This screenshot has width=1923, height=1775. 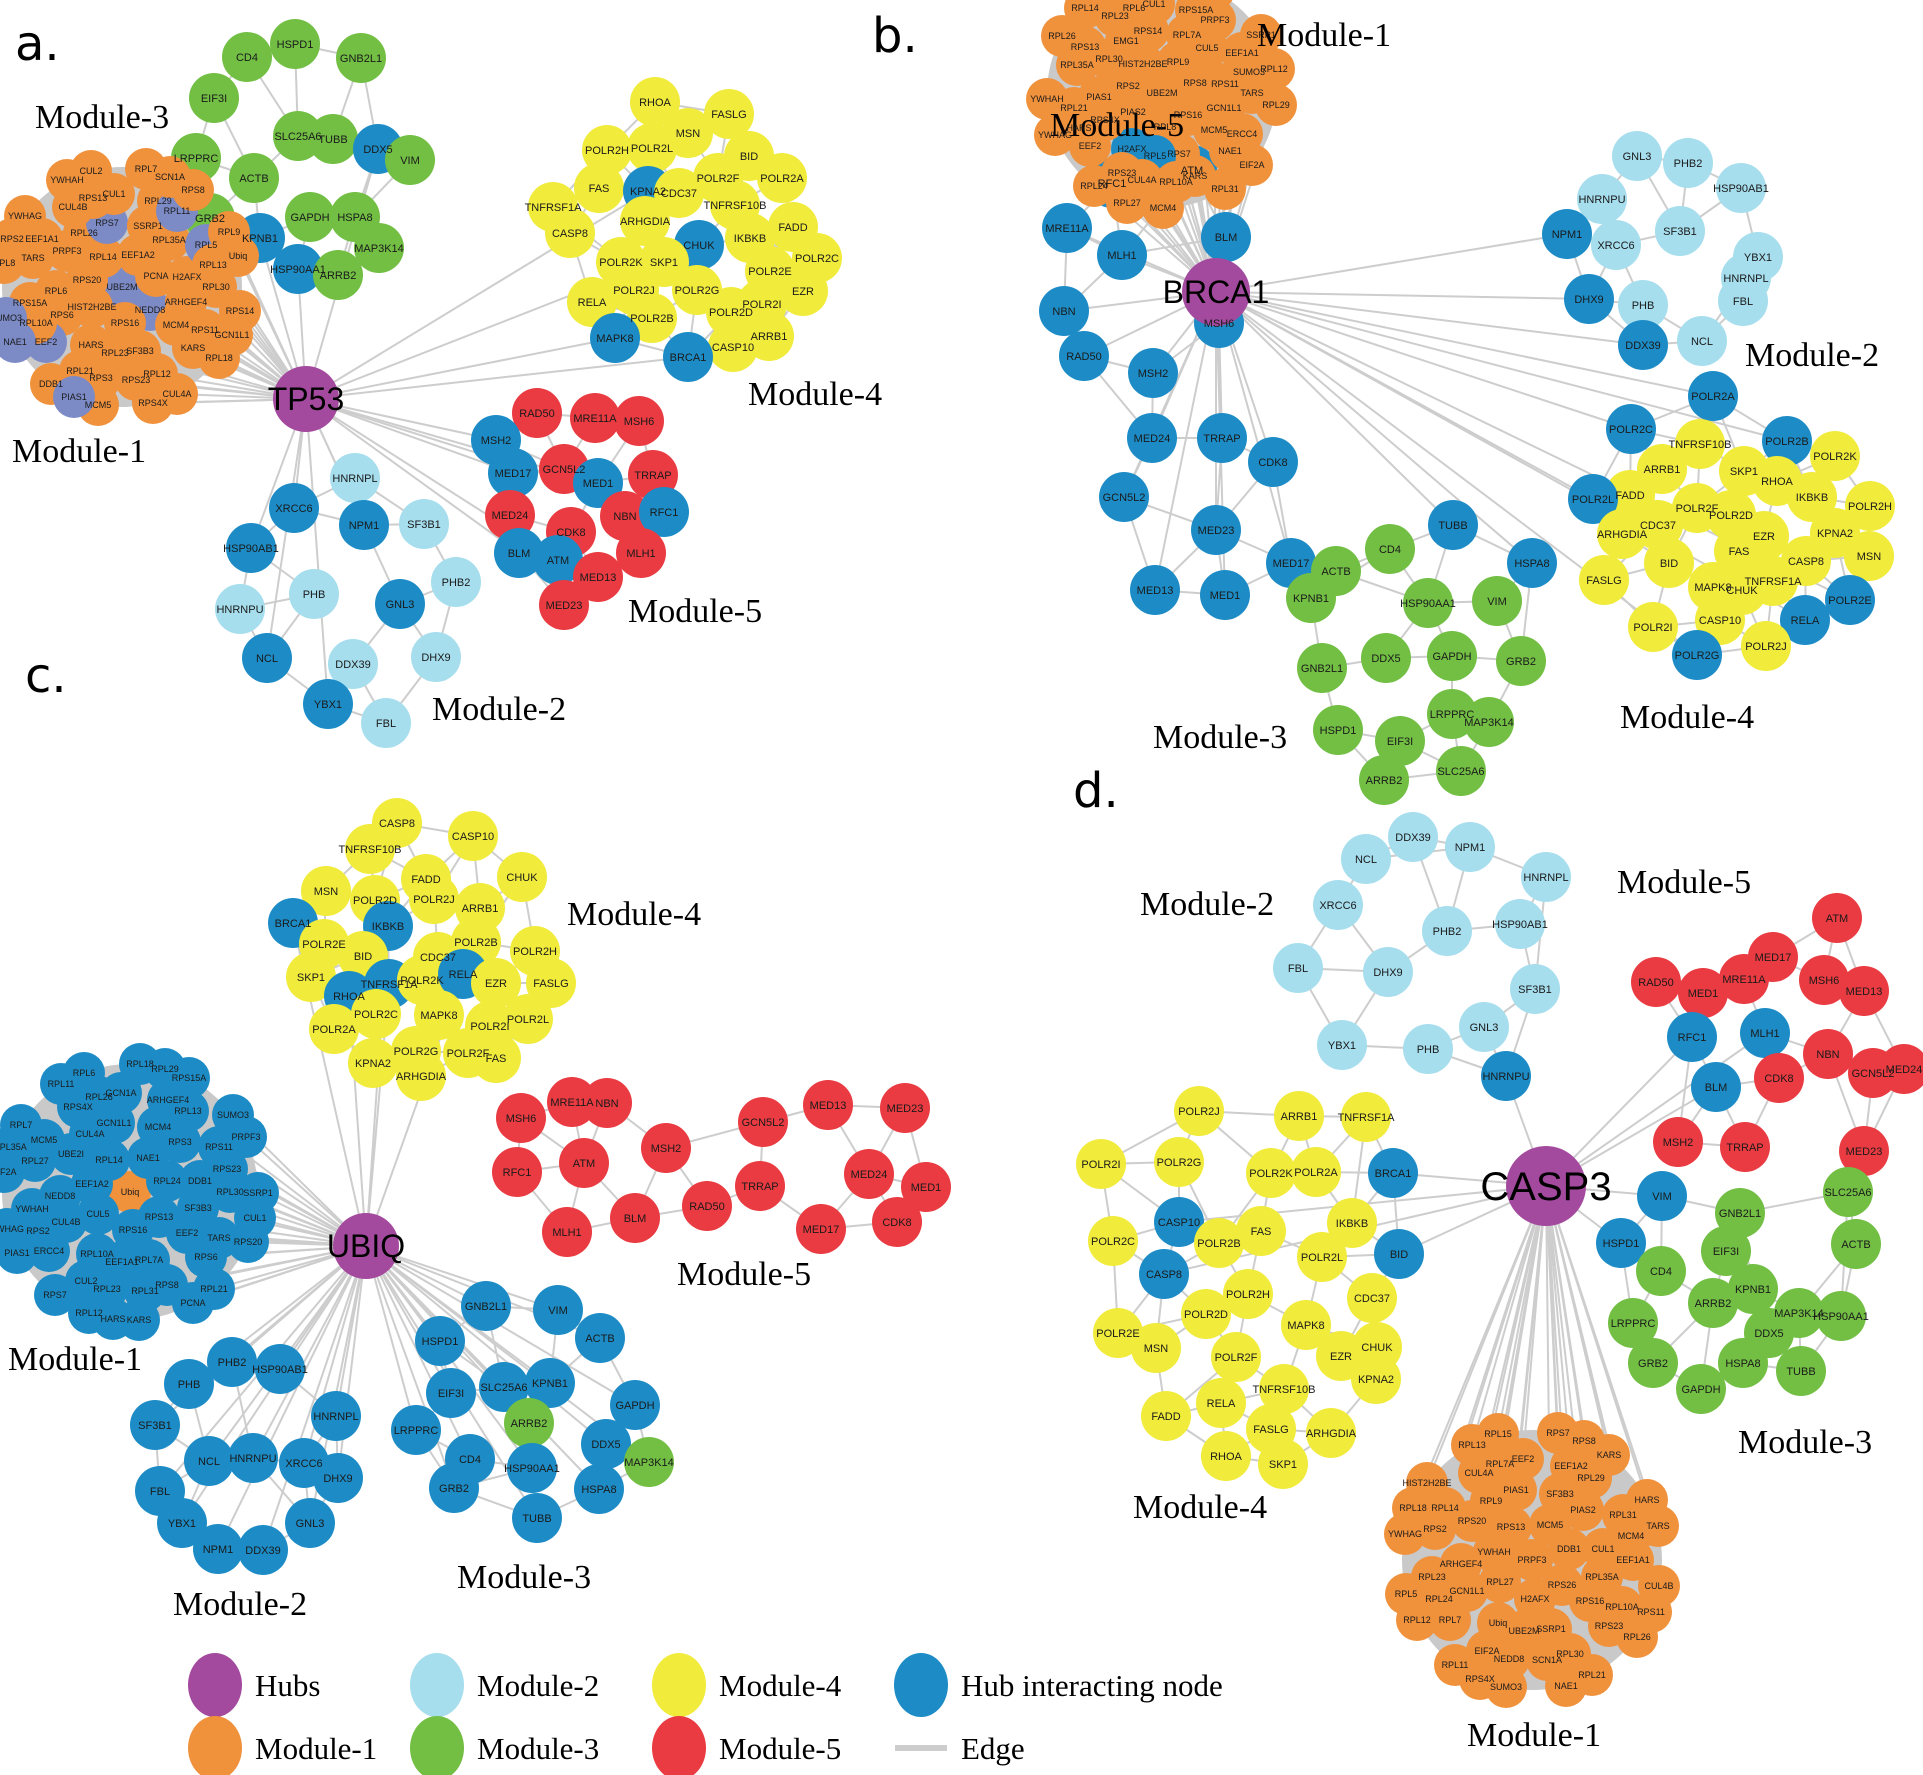 What do you see at coordinates (206, 1257) in the screenshot?
I see `node-label: RPS6` at bounding box center [206, 1257].